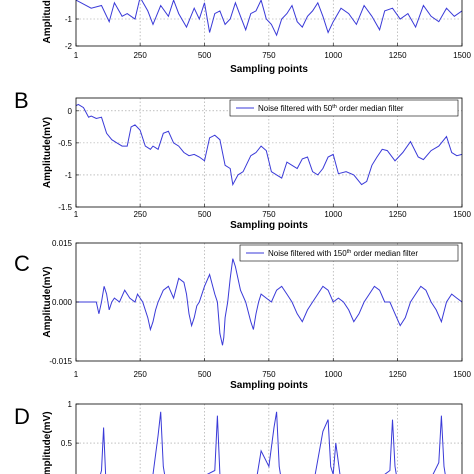 This screenshot has height=474, width=474. Describe the element at coordinates (65, 143) in the screenshot. I see `y-tick-label: -0.5` at that location.